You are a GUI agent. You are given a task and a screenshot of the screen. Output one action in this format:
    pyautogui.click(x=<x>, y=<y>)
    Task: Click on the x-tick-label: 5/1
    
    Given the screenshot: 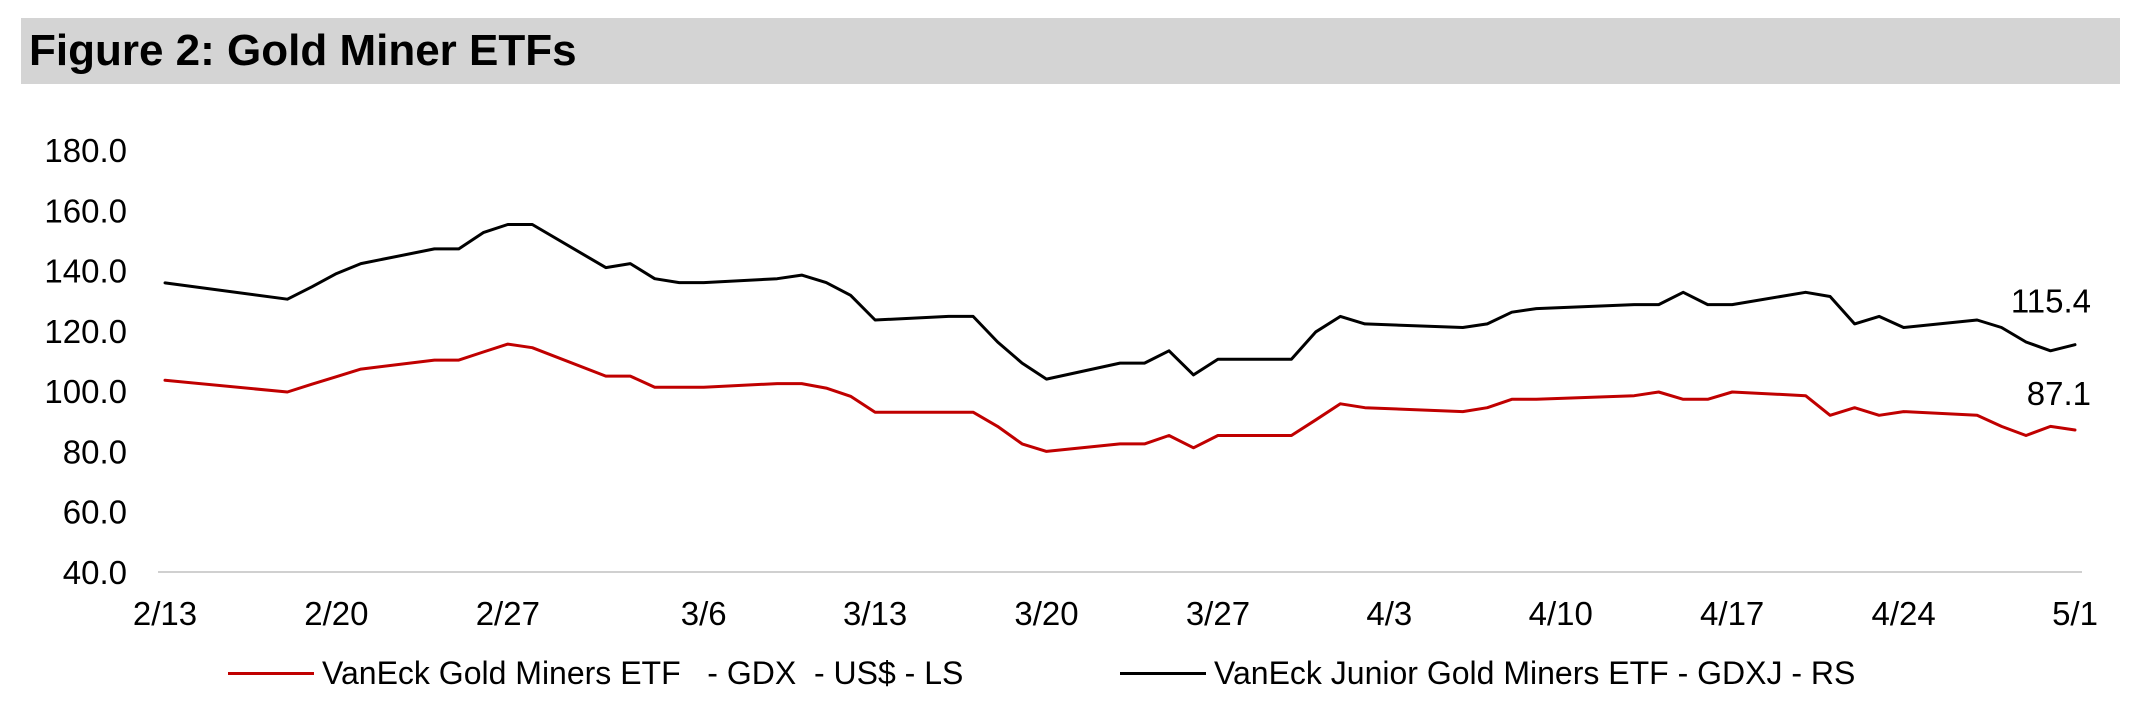 What is the action you would take?
    pyautogui.click(x=2075, y=613)
    